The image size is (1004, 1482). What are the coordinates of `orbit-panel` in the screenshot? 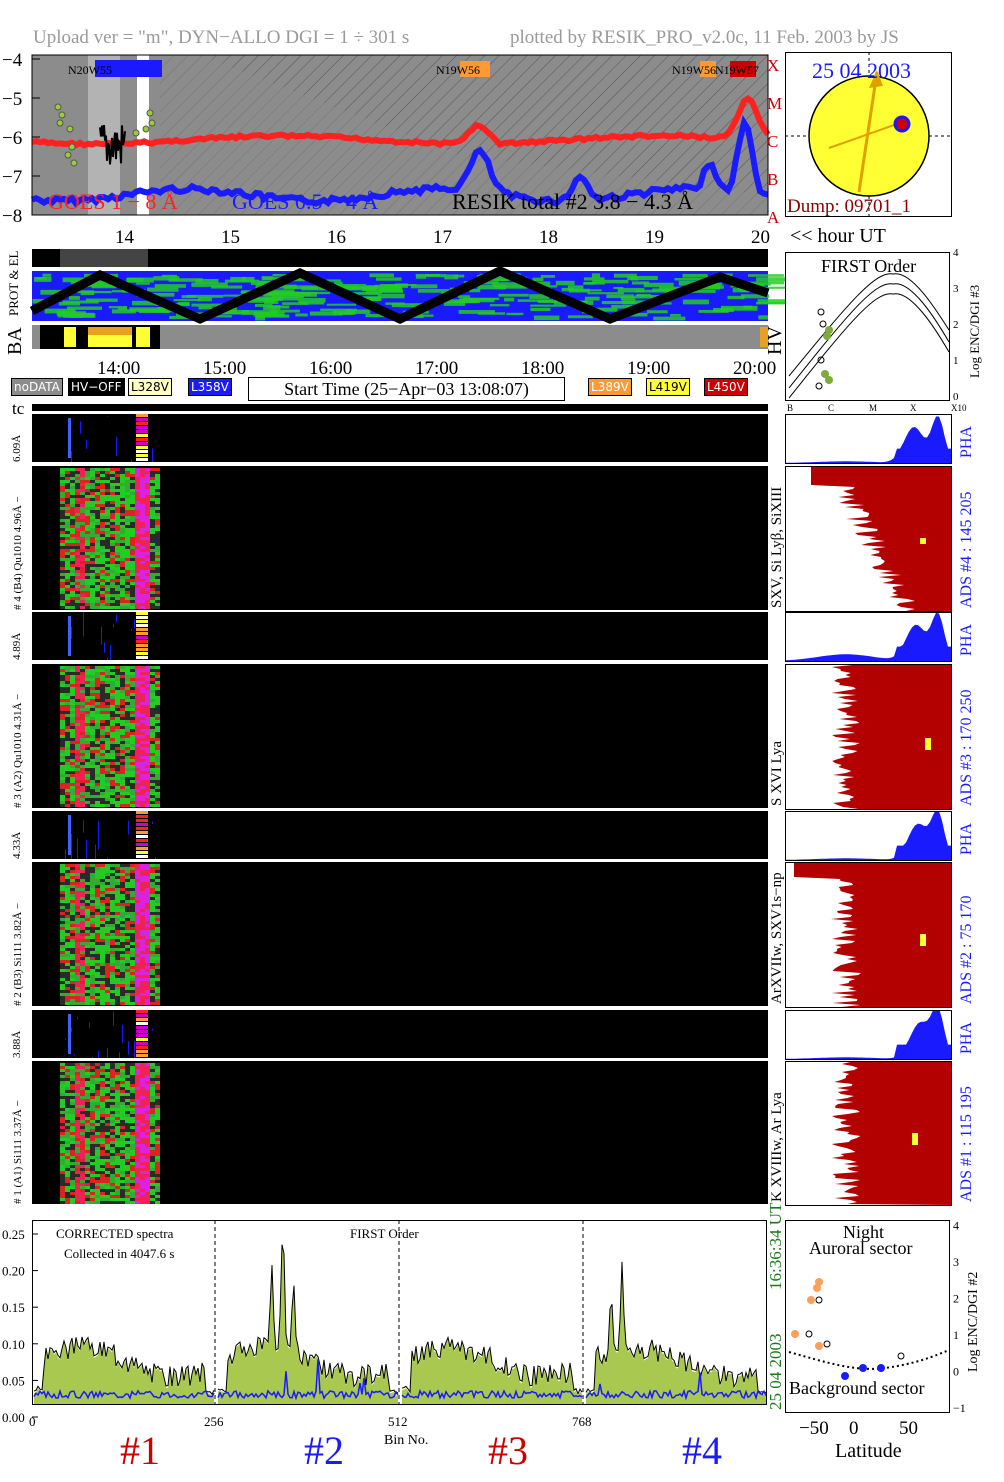 It's located at (395, 302).